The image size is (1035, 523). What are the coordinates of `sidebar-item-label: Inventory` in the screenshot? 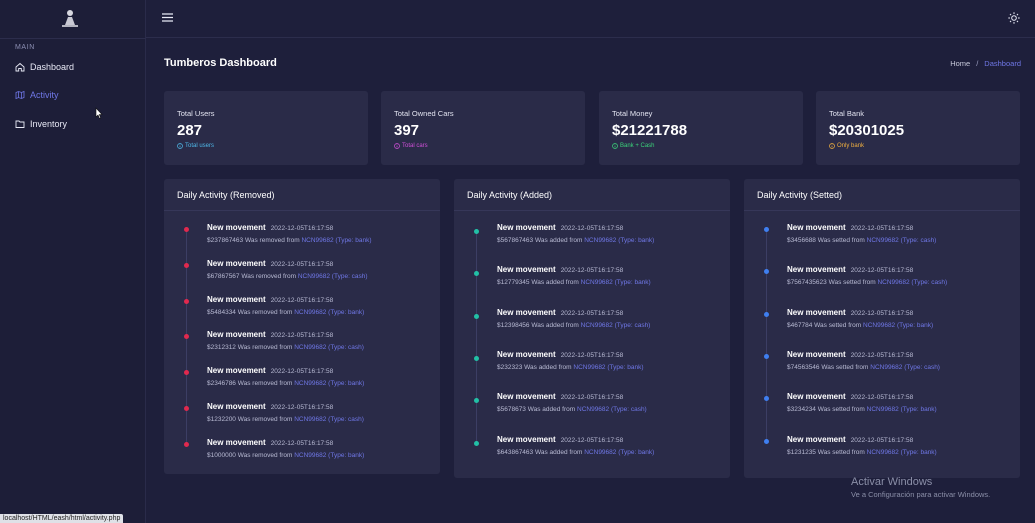 It's located at (49, 124).